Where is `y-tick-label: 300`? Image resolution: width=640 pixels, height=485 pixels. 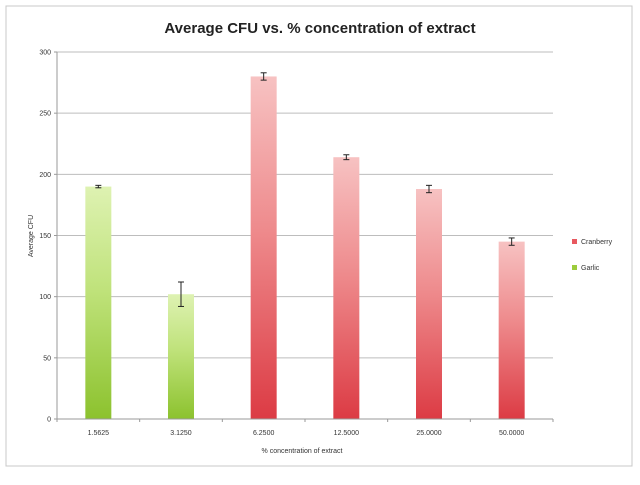 y-tick-label: 300 is located at coordinates (45, 53).